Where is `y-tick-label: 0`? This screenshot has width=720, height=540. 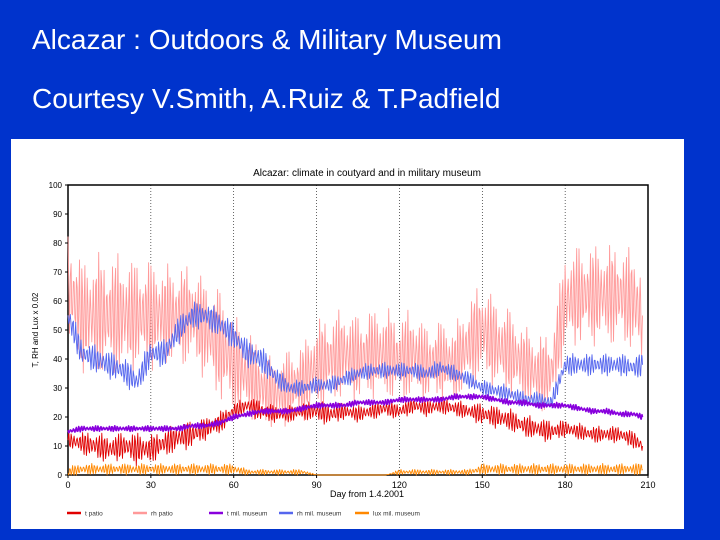 y-tick-label: 0 is located at coordinates (60, 475).